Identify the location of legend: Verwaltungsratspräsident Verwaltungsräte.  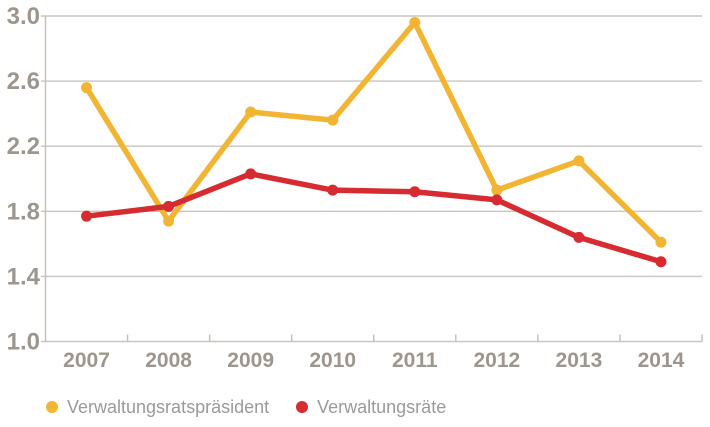
(246, 407).